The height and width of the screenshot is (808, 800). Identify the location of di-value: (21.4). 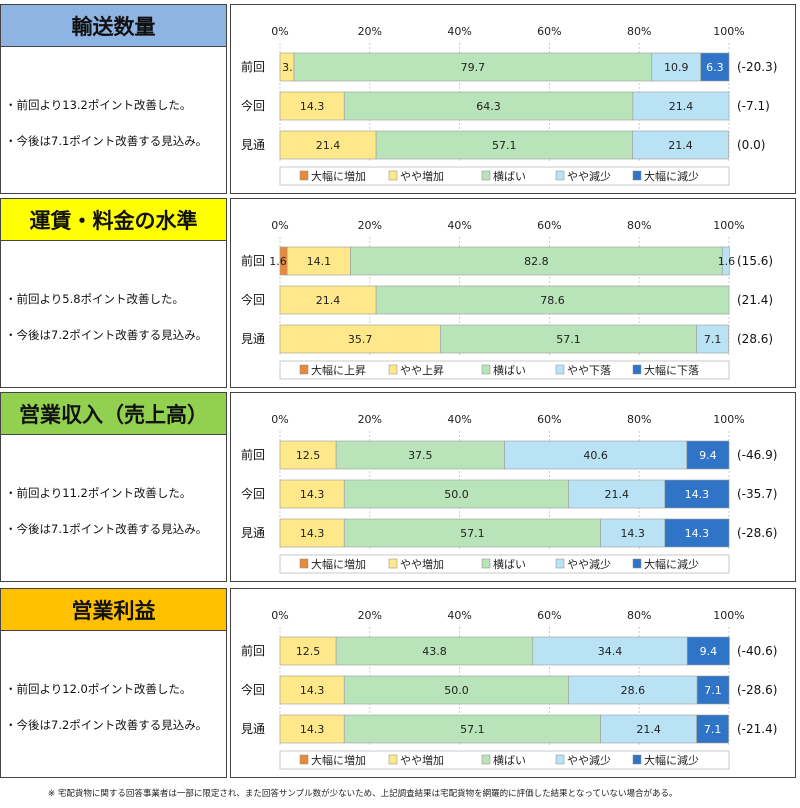
(755, 300).